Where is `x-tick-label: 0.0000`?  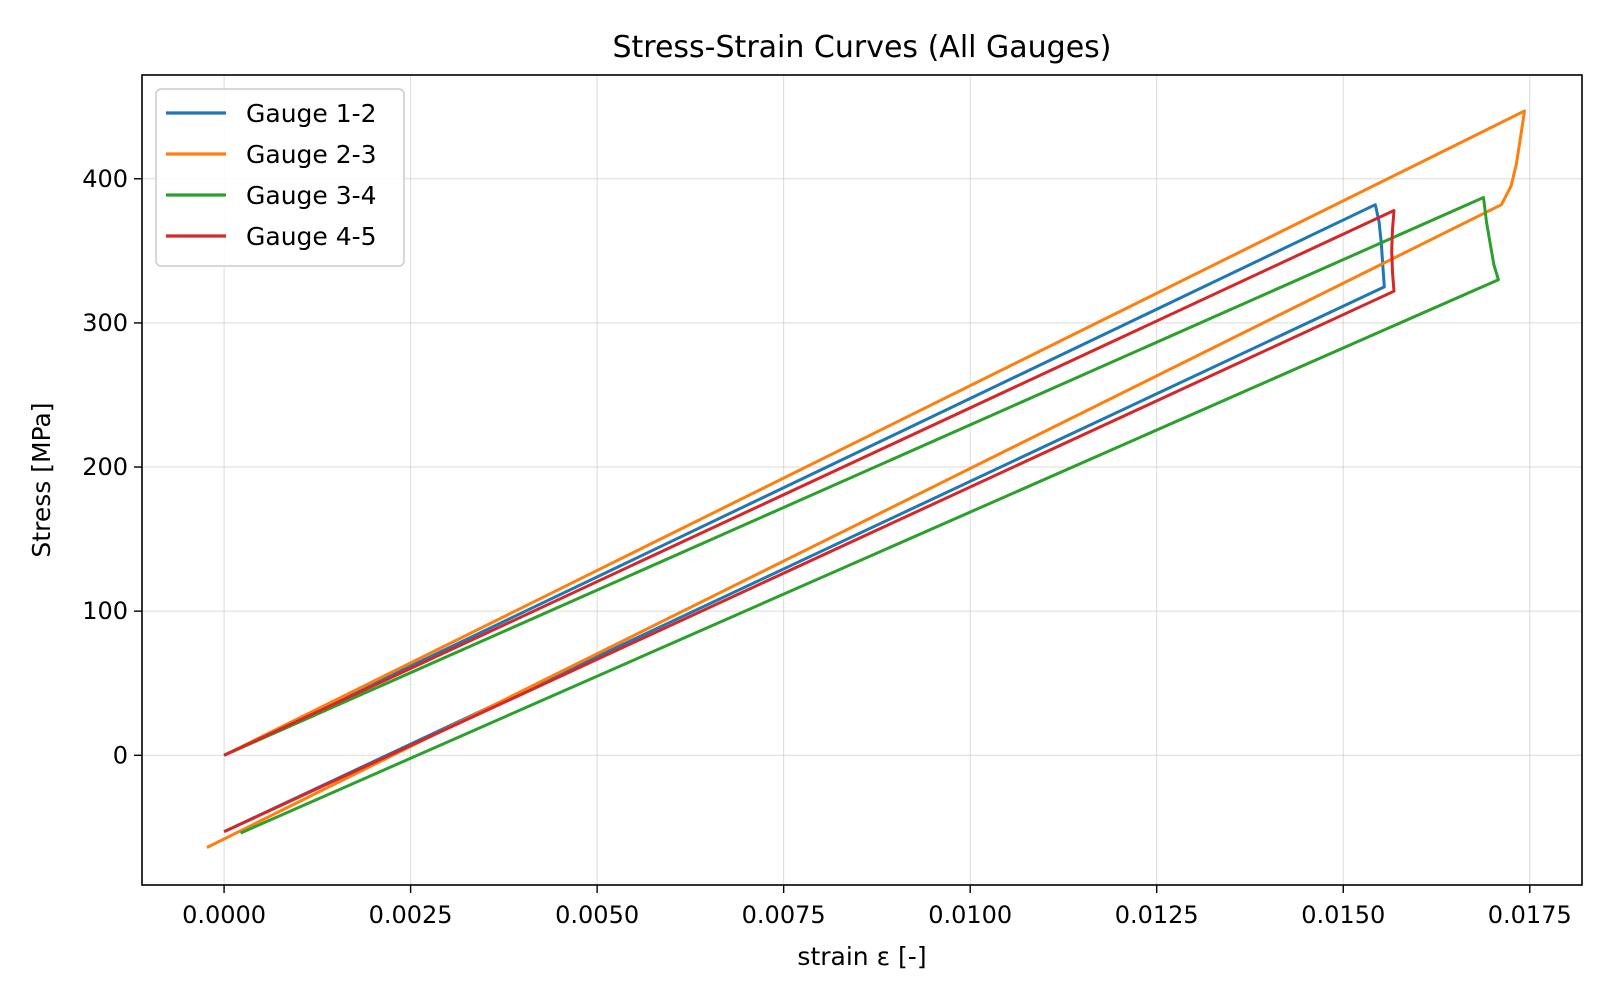
x-tick-label: 0.0000 is located at coordinates (224, 915).